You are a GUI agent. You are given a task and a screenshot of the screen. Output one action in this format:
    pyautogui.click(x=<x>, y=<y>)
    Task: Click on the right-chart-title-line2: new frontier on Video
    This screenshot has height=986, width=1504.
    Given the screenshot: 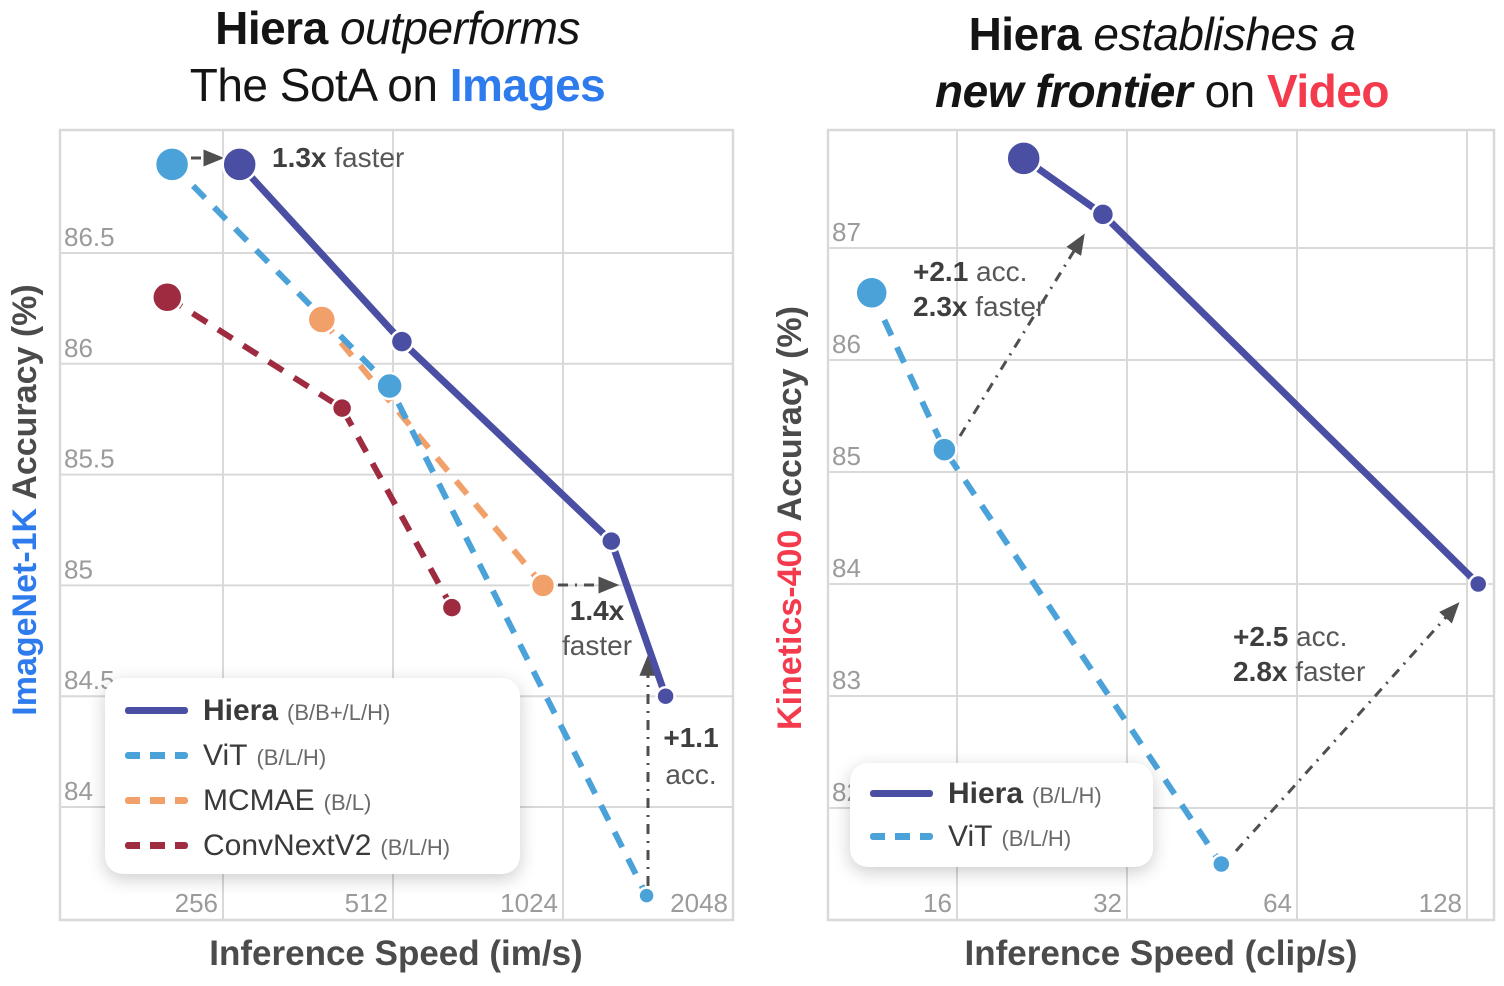 What is the action you would take?
    pyautogui.click(x=1158, y=91)
    